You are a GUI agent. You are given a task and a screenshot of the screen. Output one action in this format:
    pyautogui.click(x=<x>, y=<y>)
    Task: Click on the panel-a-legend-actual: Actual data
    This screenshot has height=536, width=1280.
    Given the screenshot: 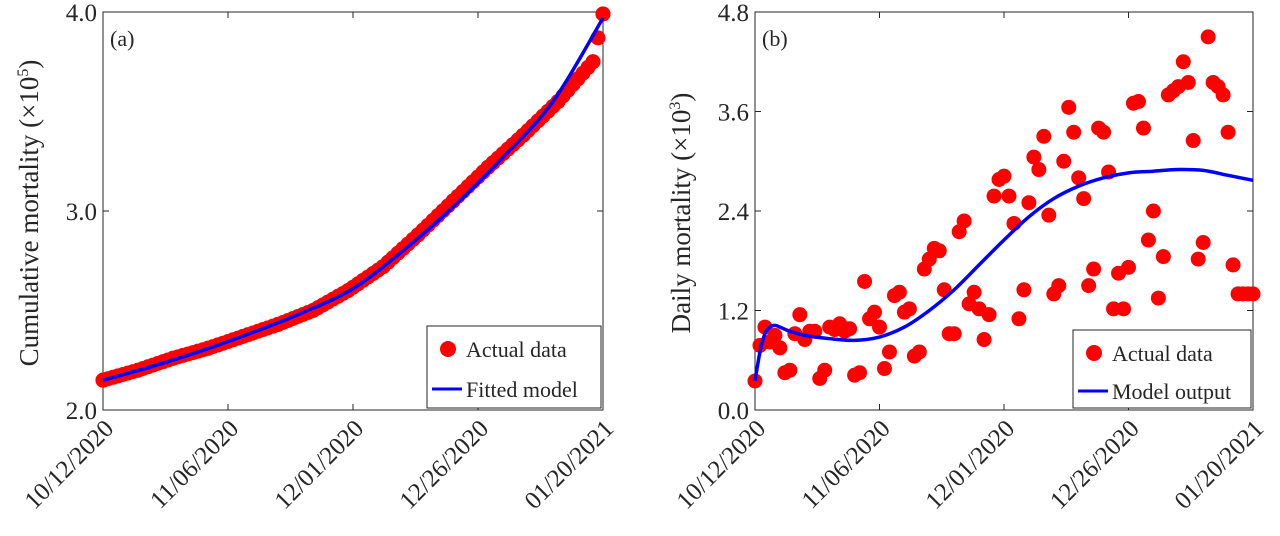 What is the action you would take?
    pyautogui.click(x=516, y=349)
    